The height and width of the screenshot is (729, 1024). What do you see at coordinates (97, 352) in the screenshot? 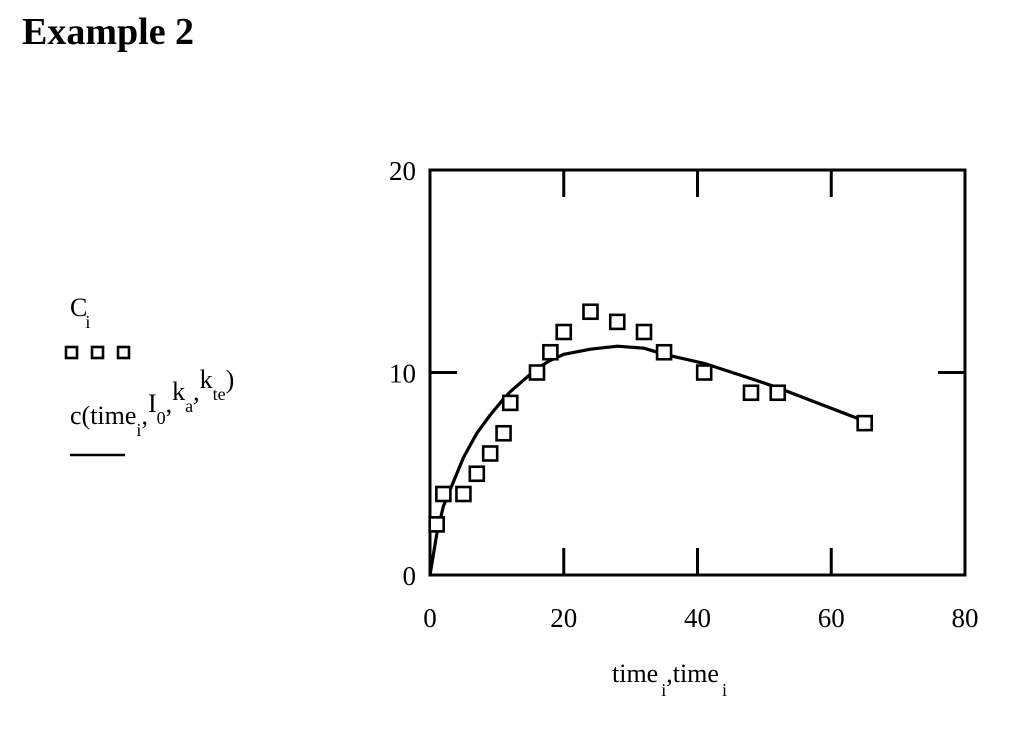
I see `y-label-series1-marker` at bounding box center [97, 352].